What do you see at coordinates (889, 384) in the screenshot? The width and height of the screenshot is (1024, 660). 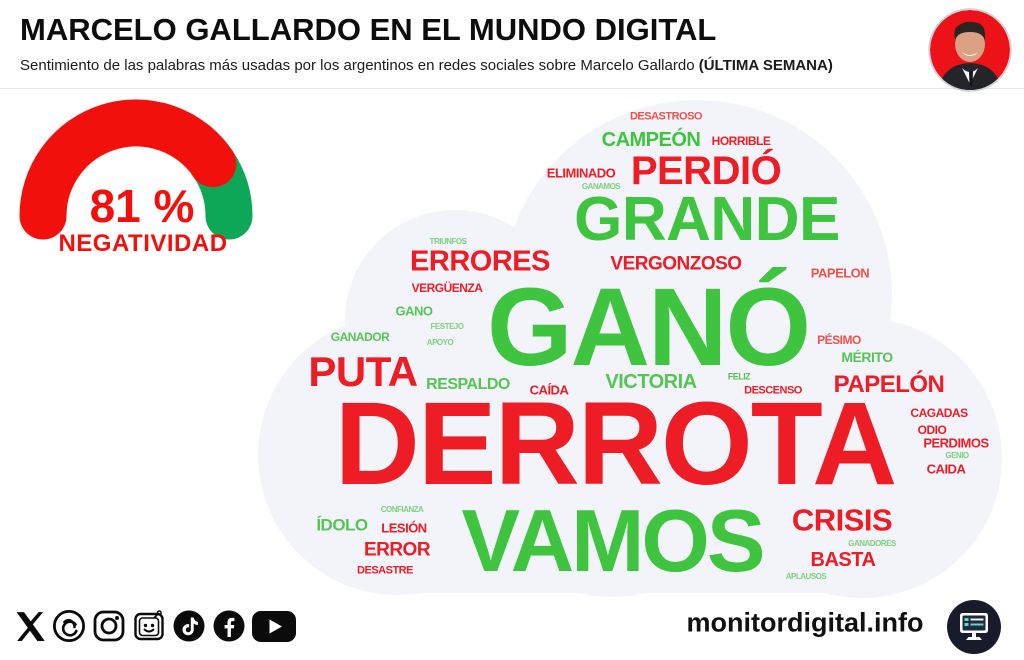 I see `cloud-word: PAPELÓN` at bounding box center [889, 384].